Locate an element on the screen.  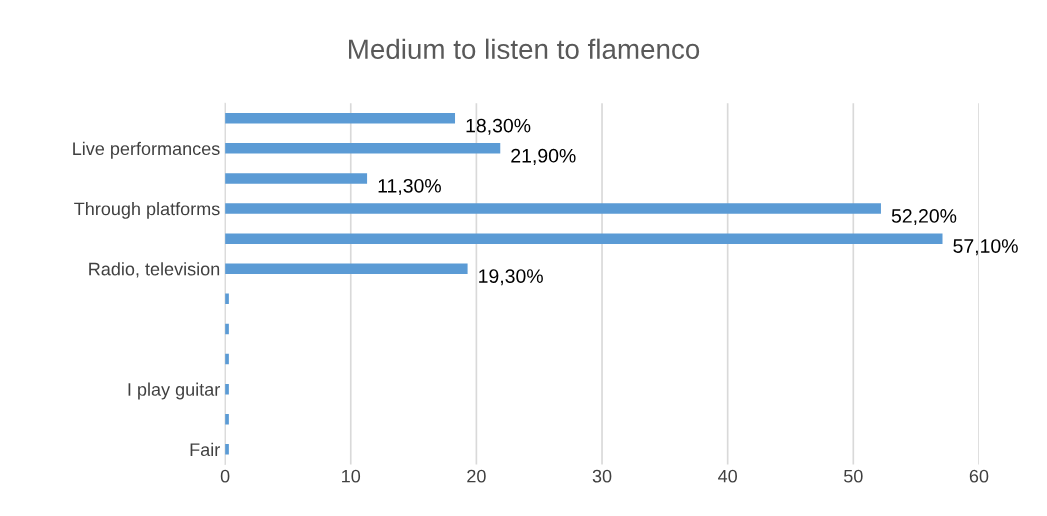
data-label: 11,30% is located at coordinates (409, 186).